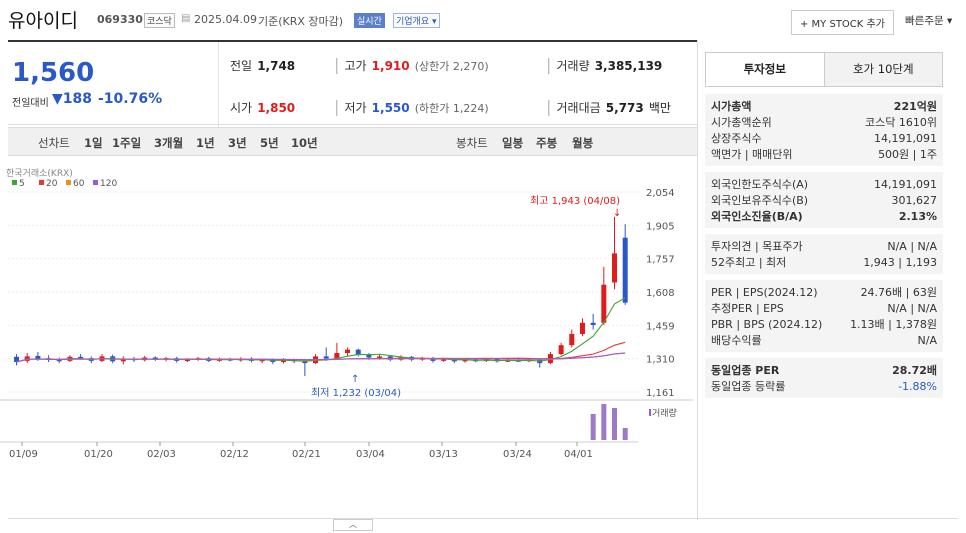 This screenshot has height=533, width=966. I want to click on tab-orderbook: 호가 10단계, so click(882, 69).